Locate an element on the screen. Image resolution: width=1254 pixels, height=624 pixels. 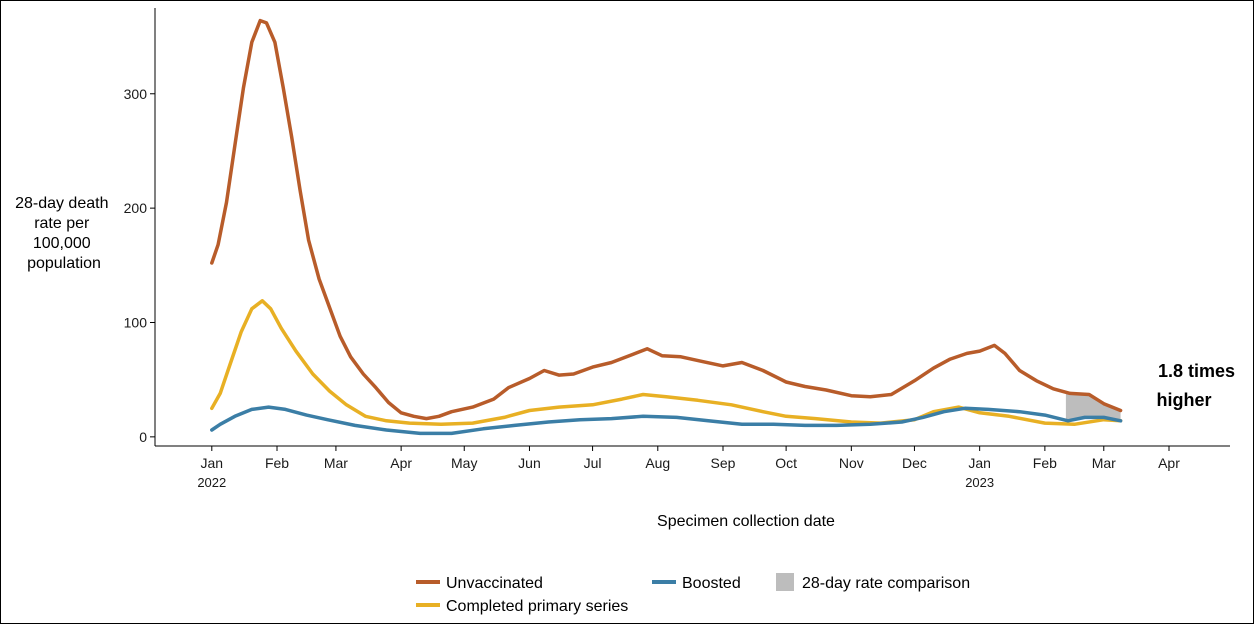
x-tick-label: Sep is located at coordinates (723, 463).